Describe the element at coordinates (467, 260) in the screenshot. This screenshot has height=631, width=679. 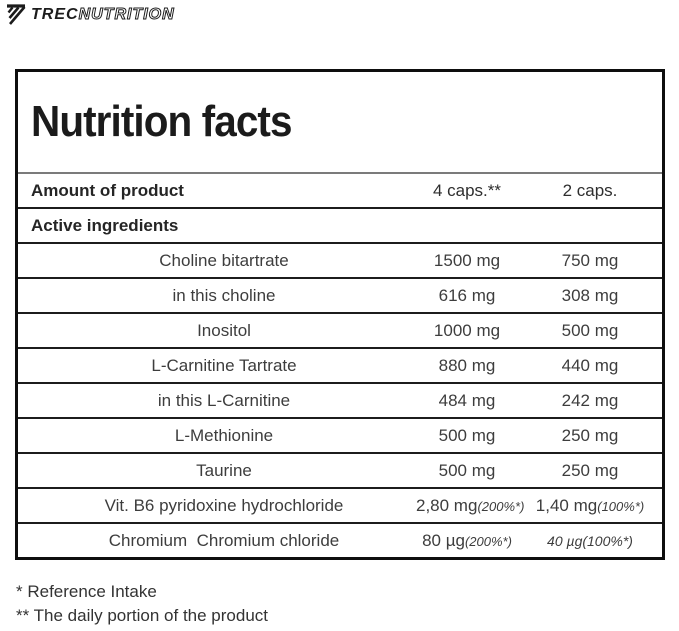
I see `value-4caps: 1500 mg` at that location.